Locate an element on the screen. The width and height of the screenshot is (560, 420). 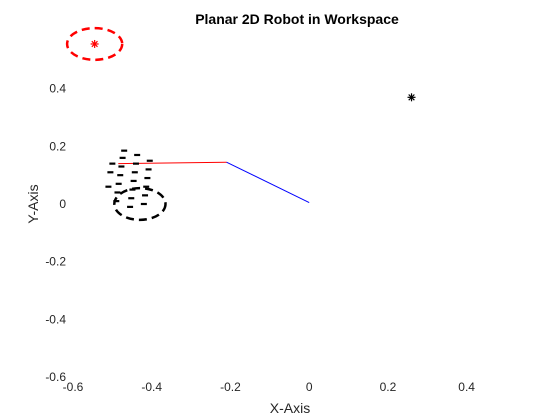
target-star-marker is located at coordinates (411, 97).